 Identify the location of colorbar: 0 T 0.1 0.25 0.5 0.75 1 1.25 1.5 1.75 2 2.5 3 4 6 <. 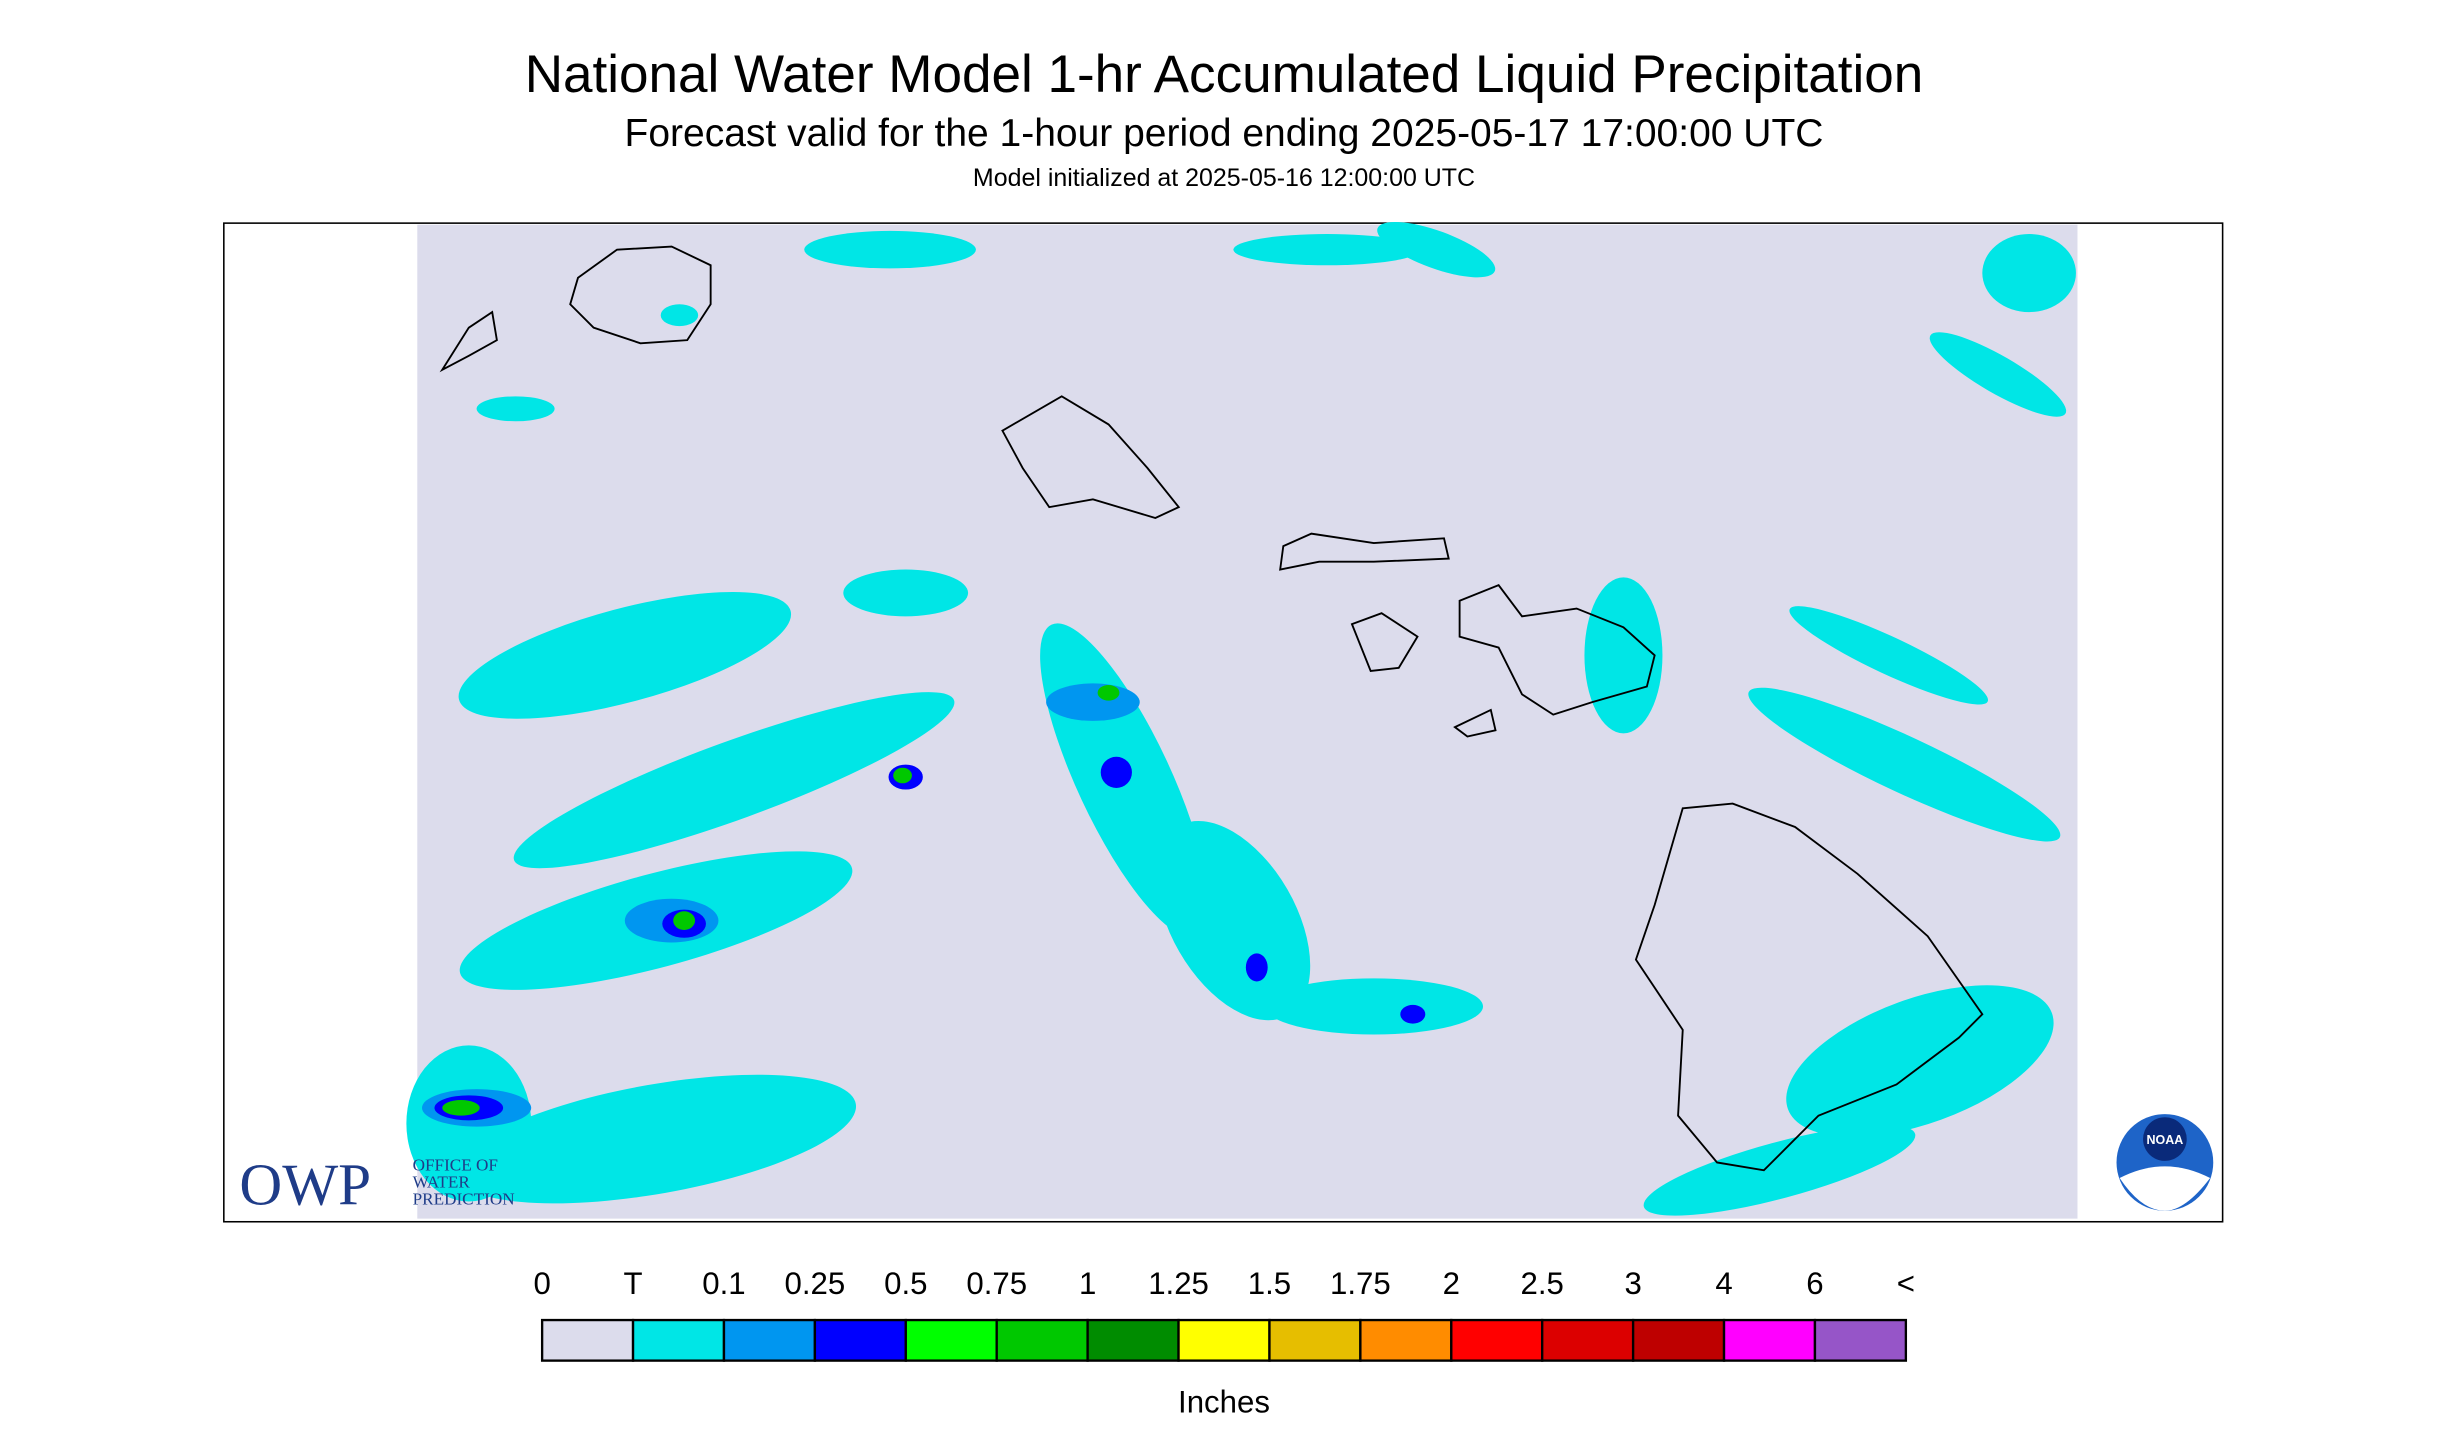
(1224, 1314).